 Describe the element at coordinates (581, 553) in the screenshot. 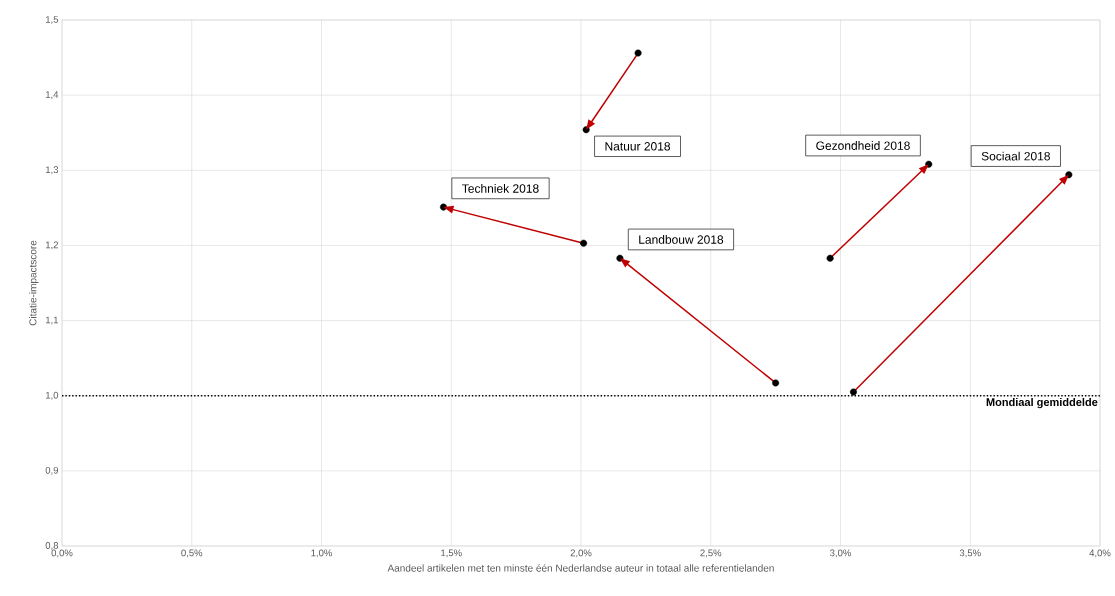

I see `x-tick-label: 2,0%` at that location.